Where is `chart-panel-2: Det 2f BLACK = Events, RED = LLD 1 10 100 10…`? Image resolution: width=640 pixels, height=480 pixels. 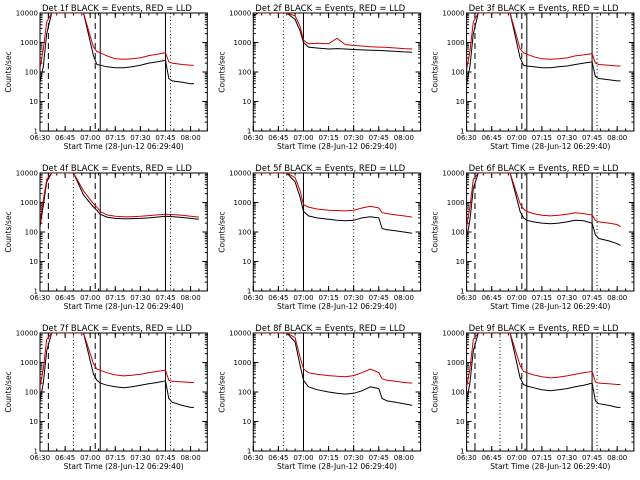 chart-panel-2: Det 2f BLACK = Events, RED = LLD 1 10 100 10… is located at coordinates (319, 77).